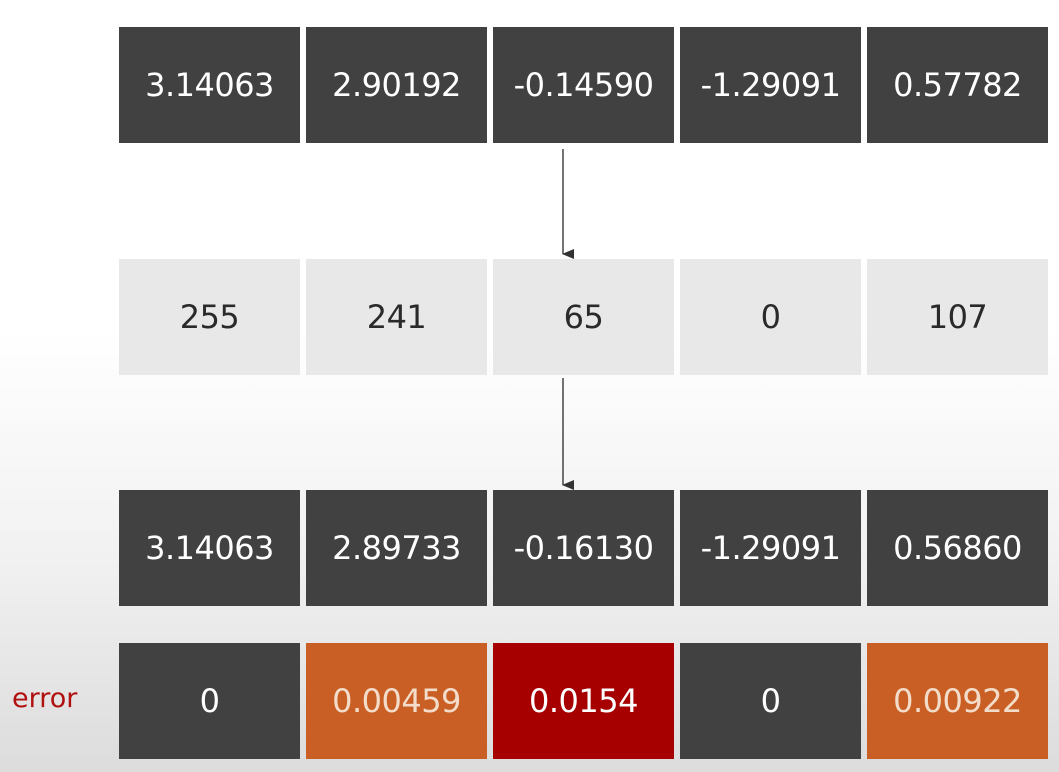 This screenshot has width=1059, height=772. What do you see at coordinates (770, 317) in the screenshot?
I see `quantized-value-cell: 0` at bounding box center [770, 317].